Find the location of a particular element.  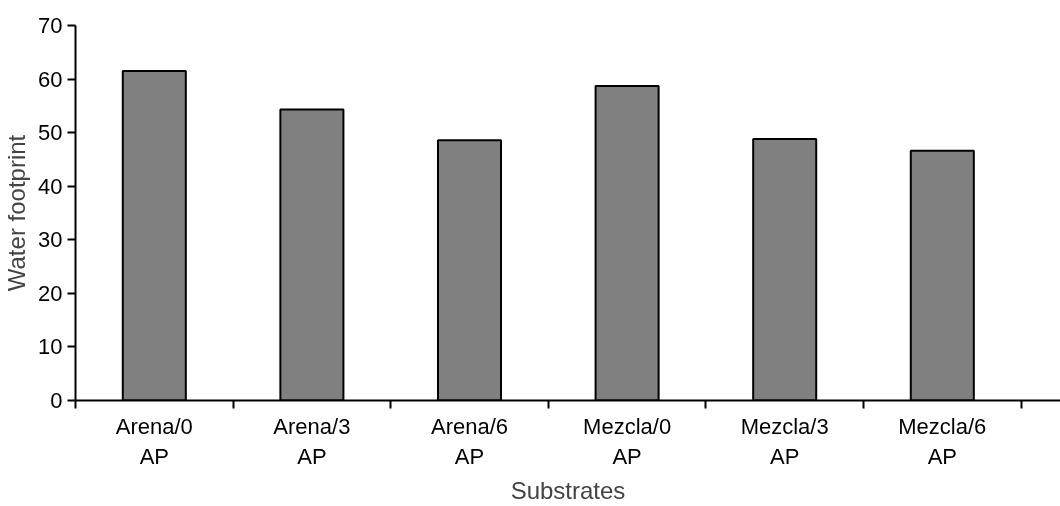

y-tick-label: 0 is located at coordinates (56, 400).